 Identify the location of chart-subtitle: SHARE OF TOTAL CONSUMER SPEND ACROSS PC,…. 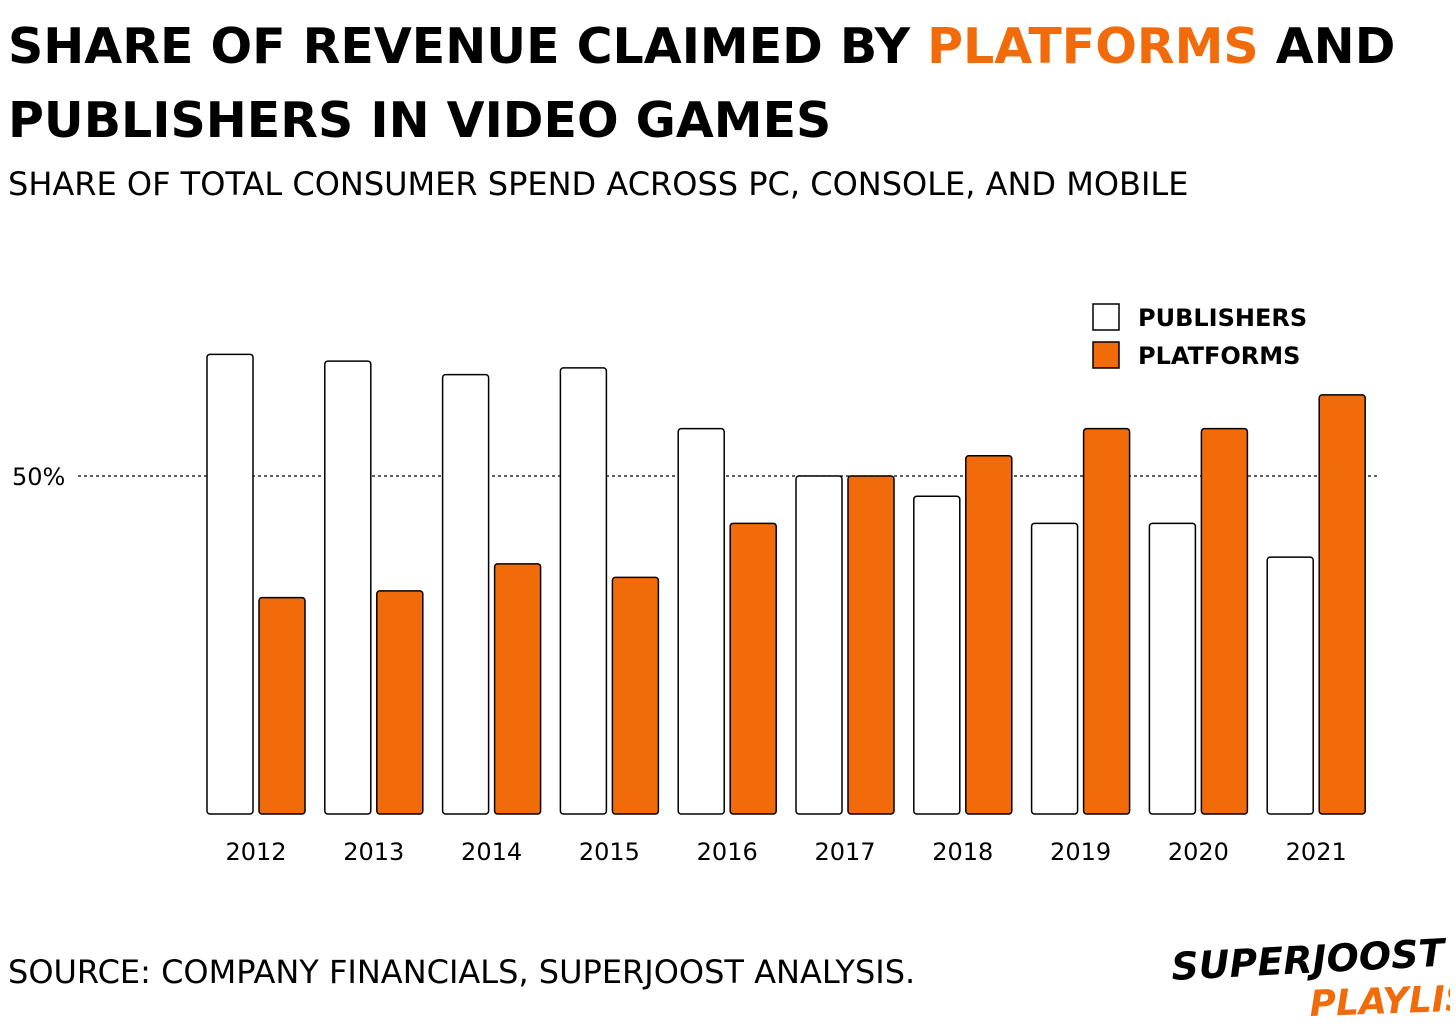
(598, 184).